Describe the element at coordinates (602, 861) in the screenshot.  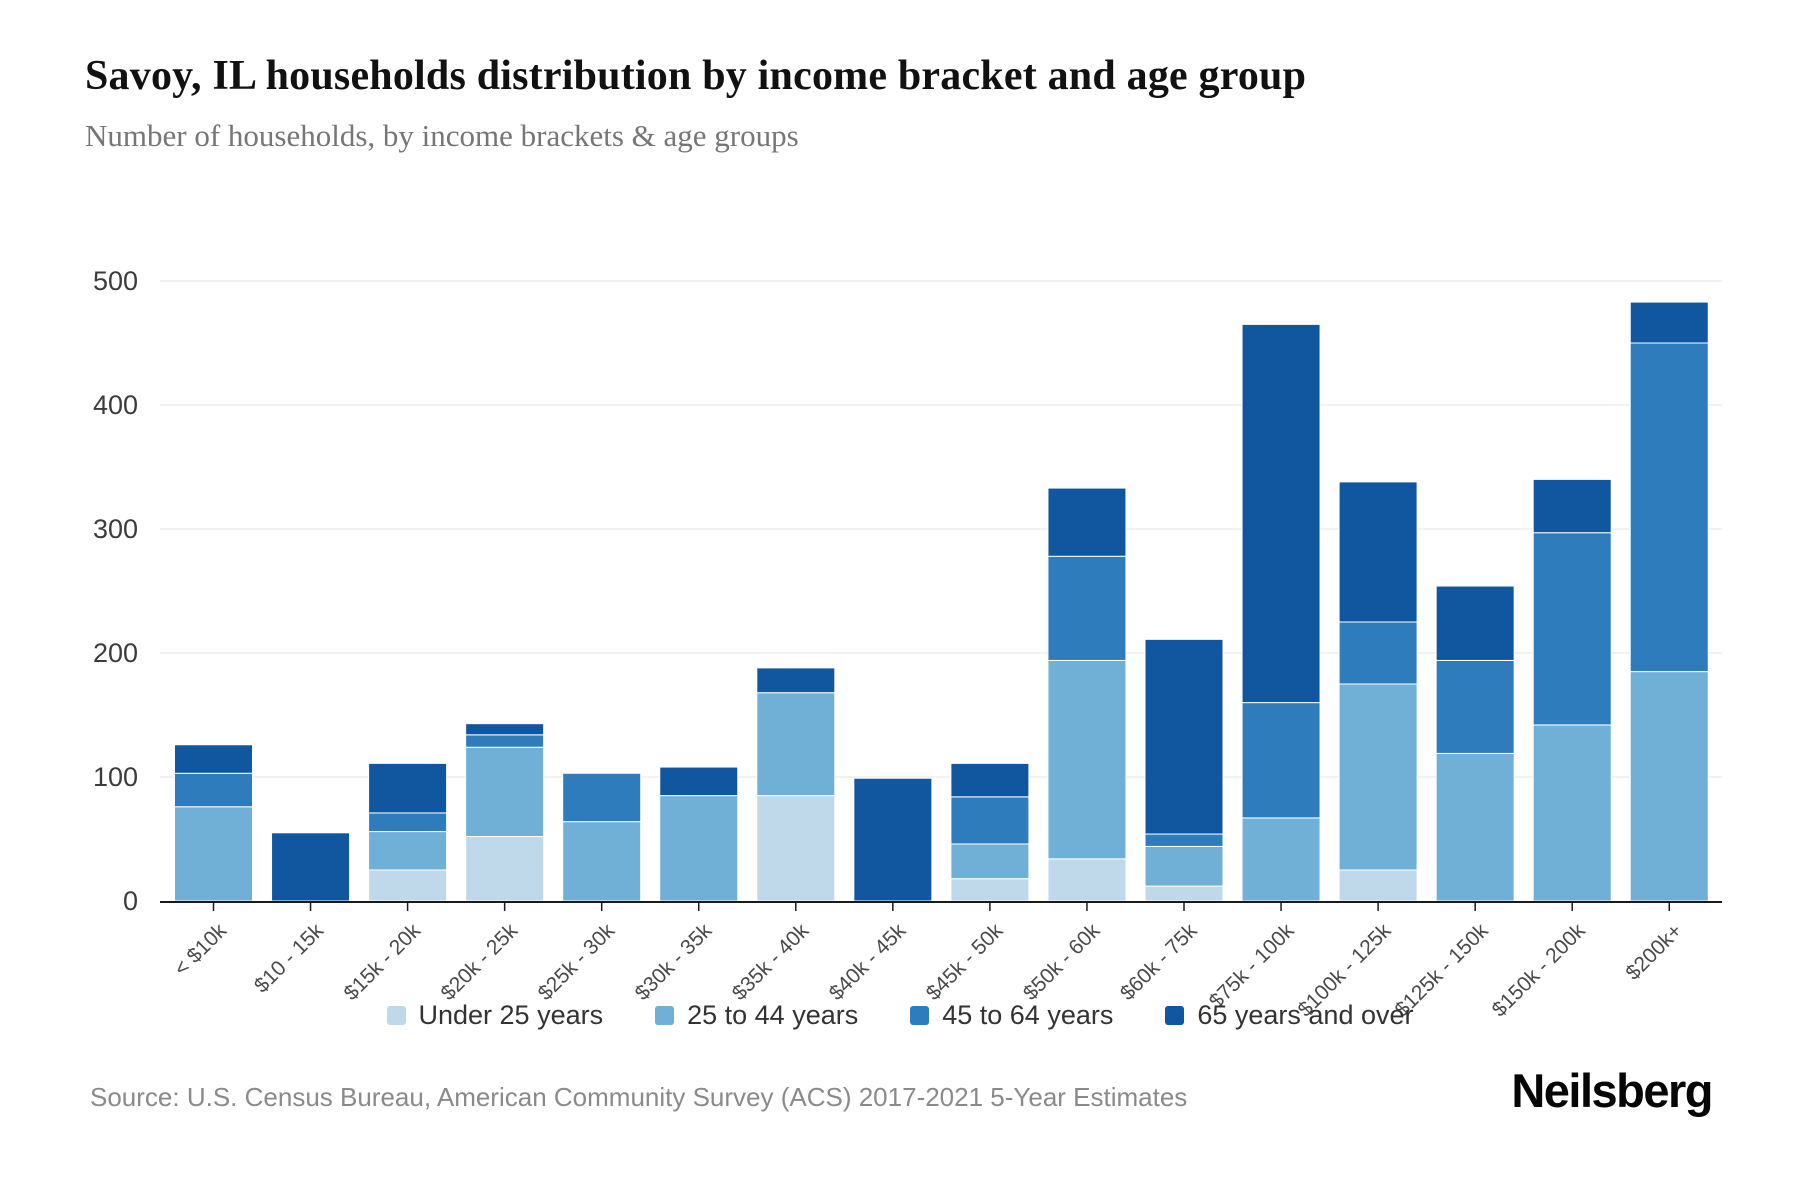
I see `bar-segment-$25k - 30k-25 to 44 years` at that location.